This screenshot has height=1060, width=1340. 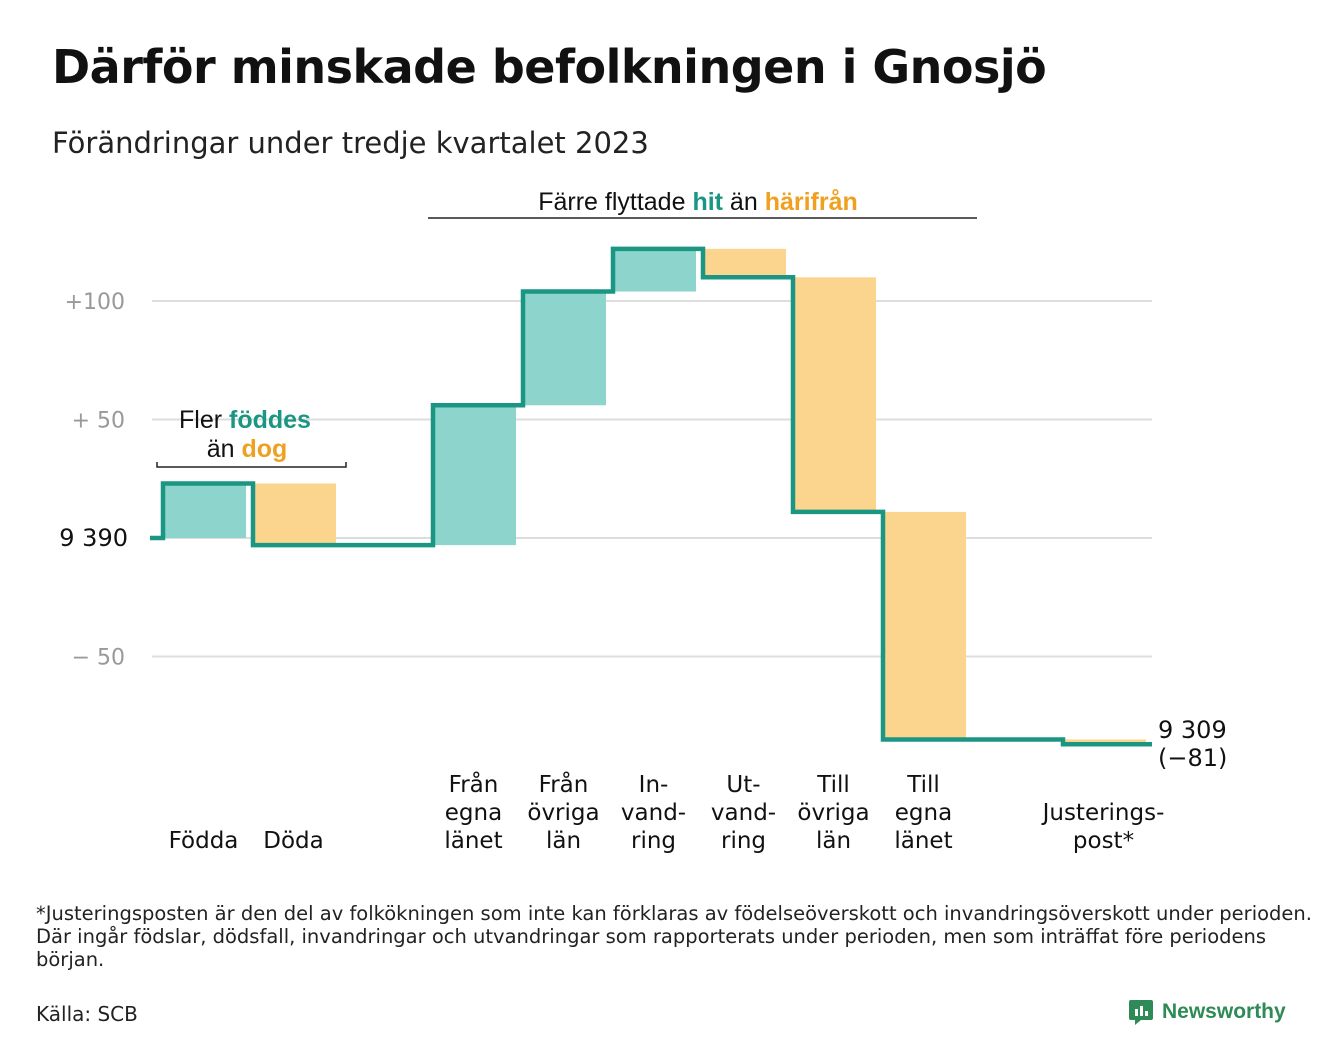 I want to click on chart-title: Därför minskade befolkningen i Gnosjö, so click(x=549, y=67).